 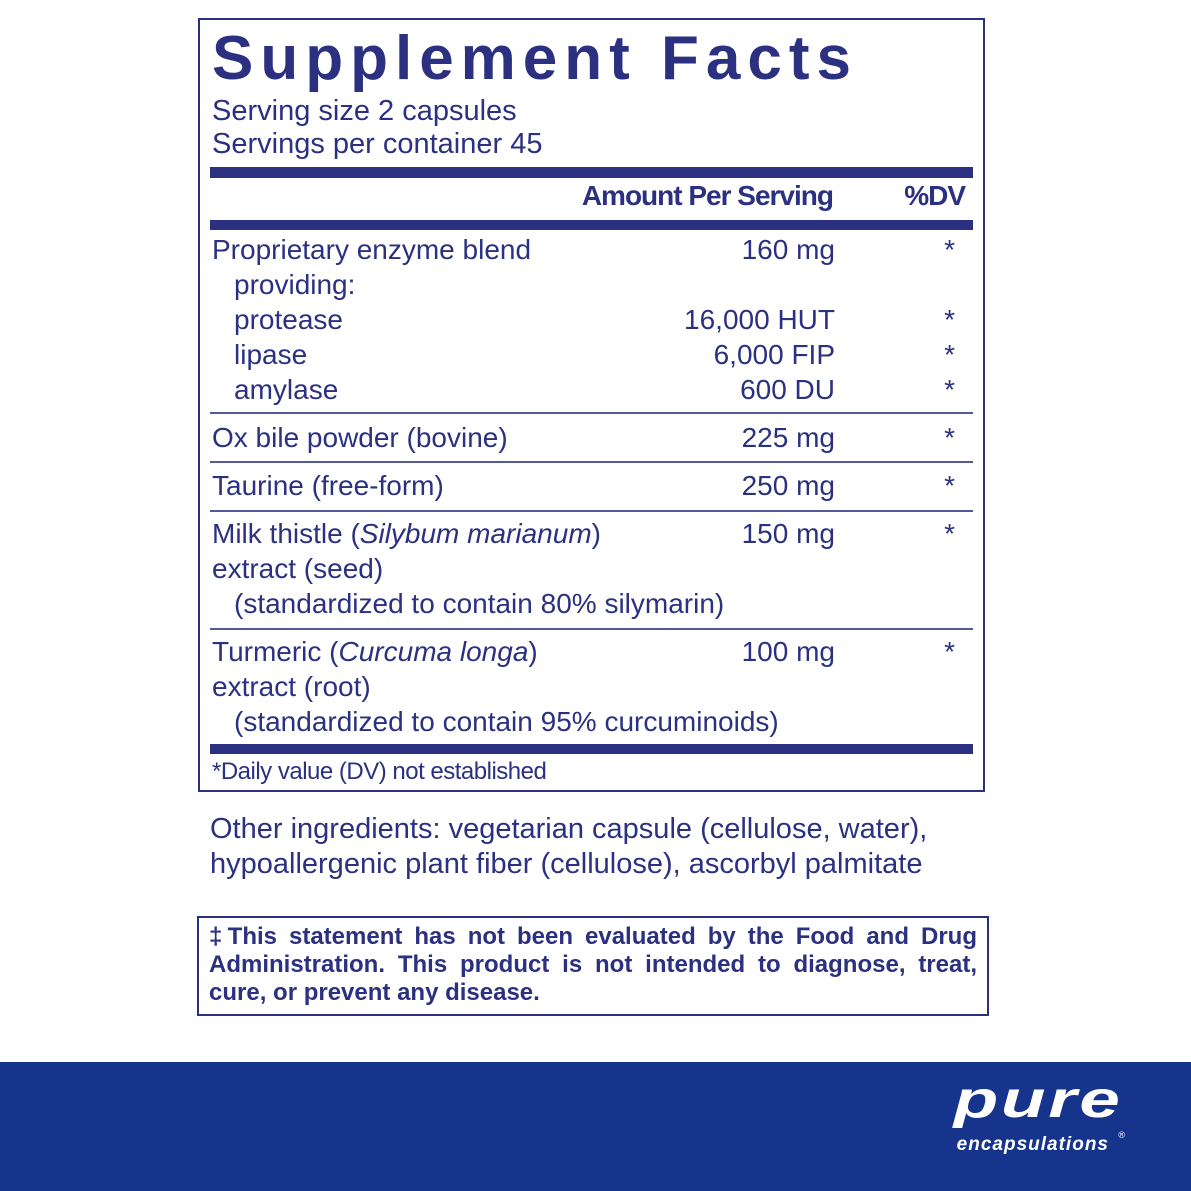 I want to click on ingredient-row: Turmeric (Curcuma longa) 100 mg *, so click(x=583, y=651).